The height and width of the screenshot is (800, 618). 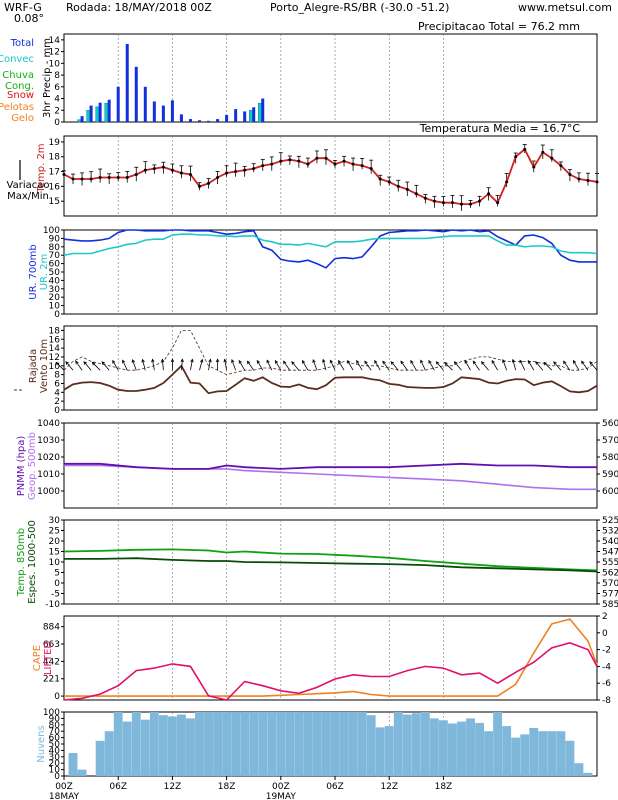 I want to click on pressure-ylabel: PNMM (hpa) Geop. 500mb, so click(x=27, y=466).